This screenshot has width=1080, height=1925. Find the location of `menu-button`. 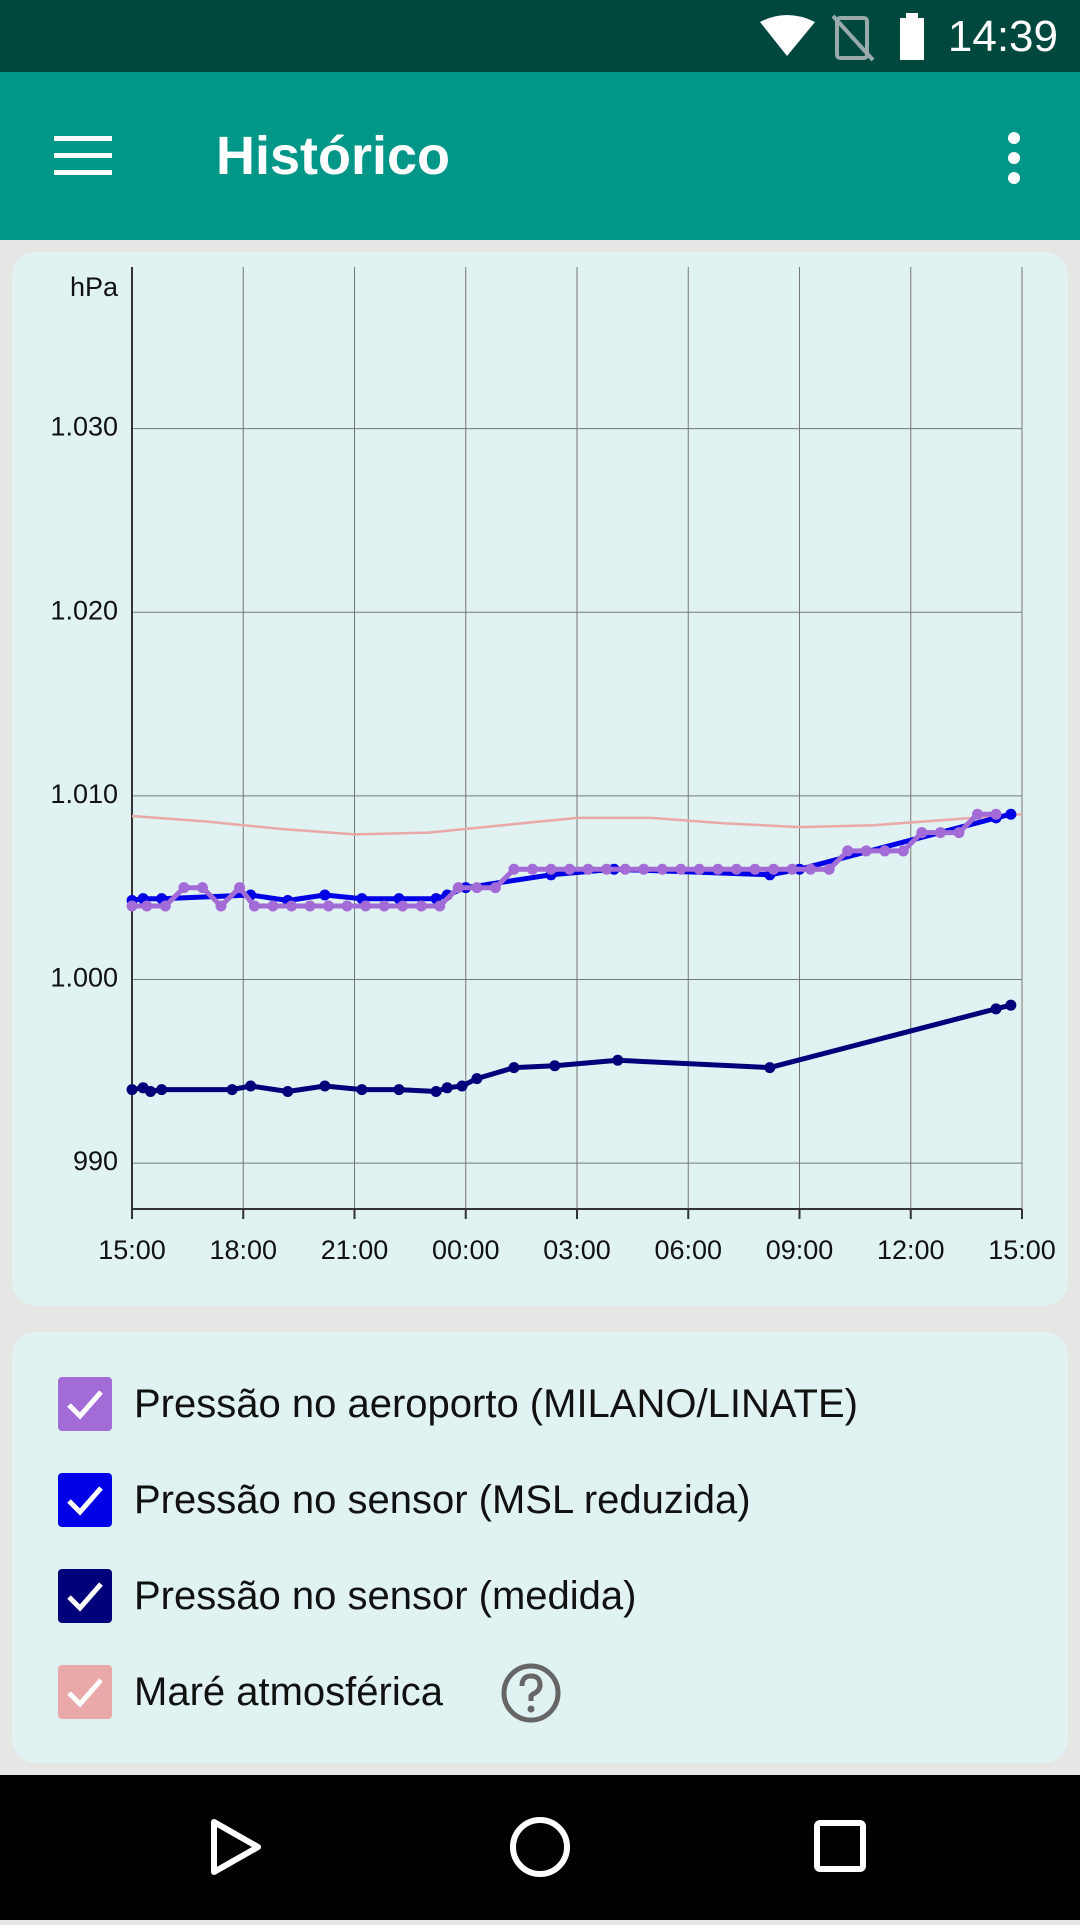

menu-button is located at coordinates (84, 156).